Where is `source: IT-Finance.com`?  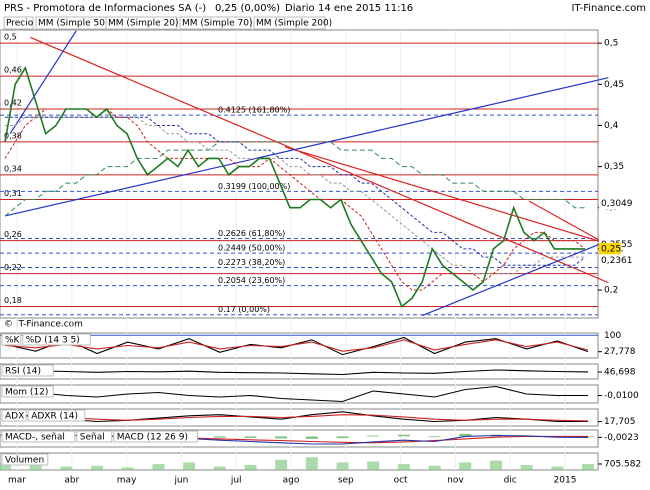
source: IT-Finance.com is located at coordinates (608, 8).